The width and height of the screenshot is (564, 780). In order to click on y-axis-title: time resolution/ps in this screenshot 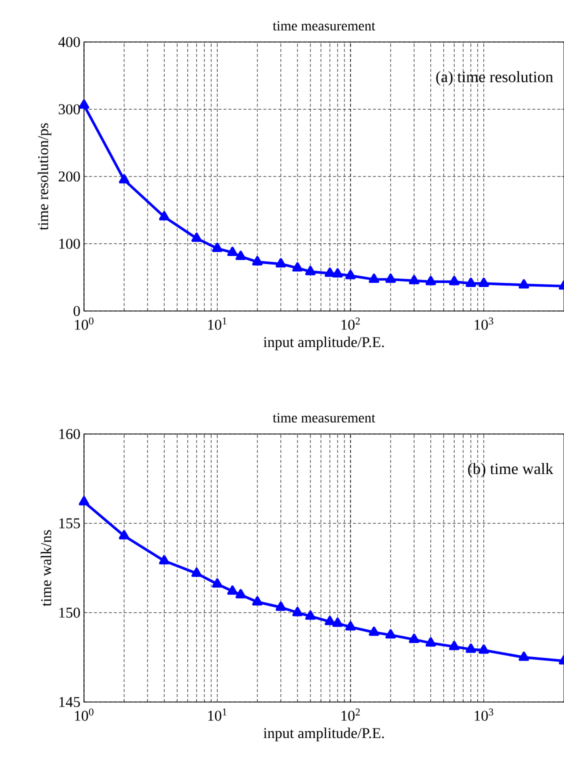, I will do `click(45, 176)`.